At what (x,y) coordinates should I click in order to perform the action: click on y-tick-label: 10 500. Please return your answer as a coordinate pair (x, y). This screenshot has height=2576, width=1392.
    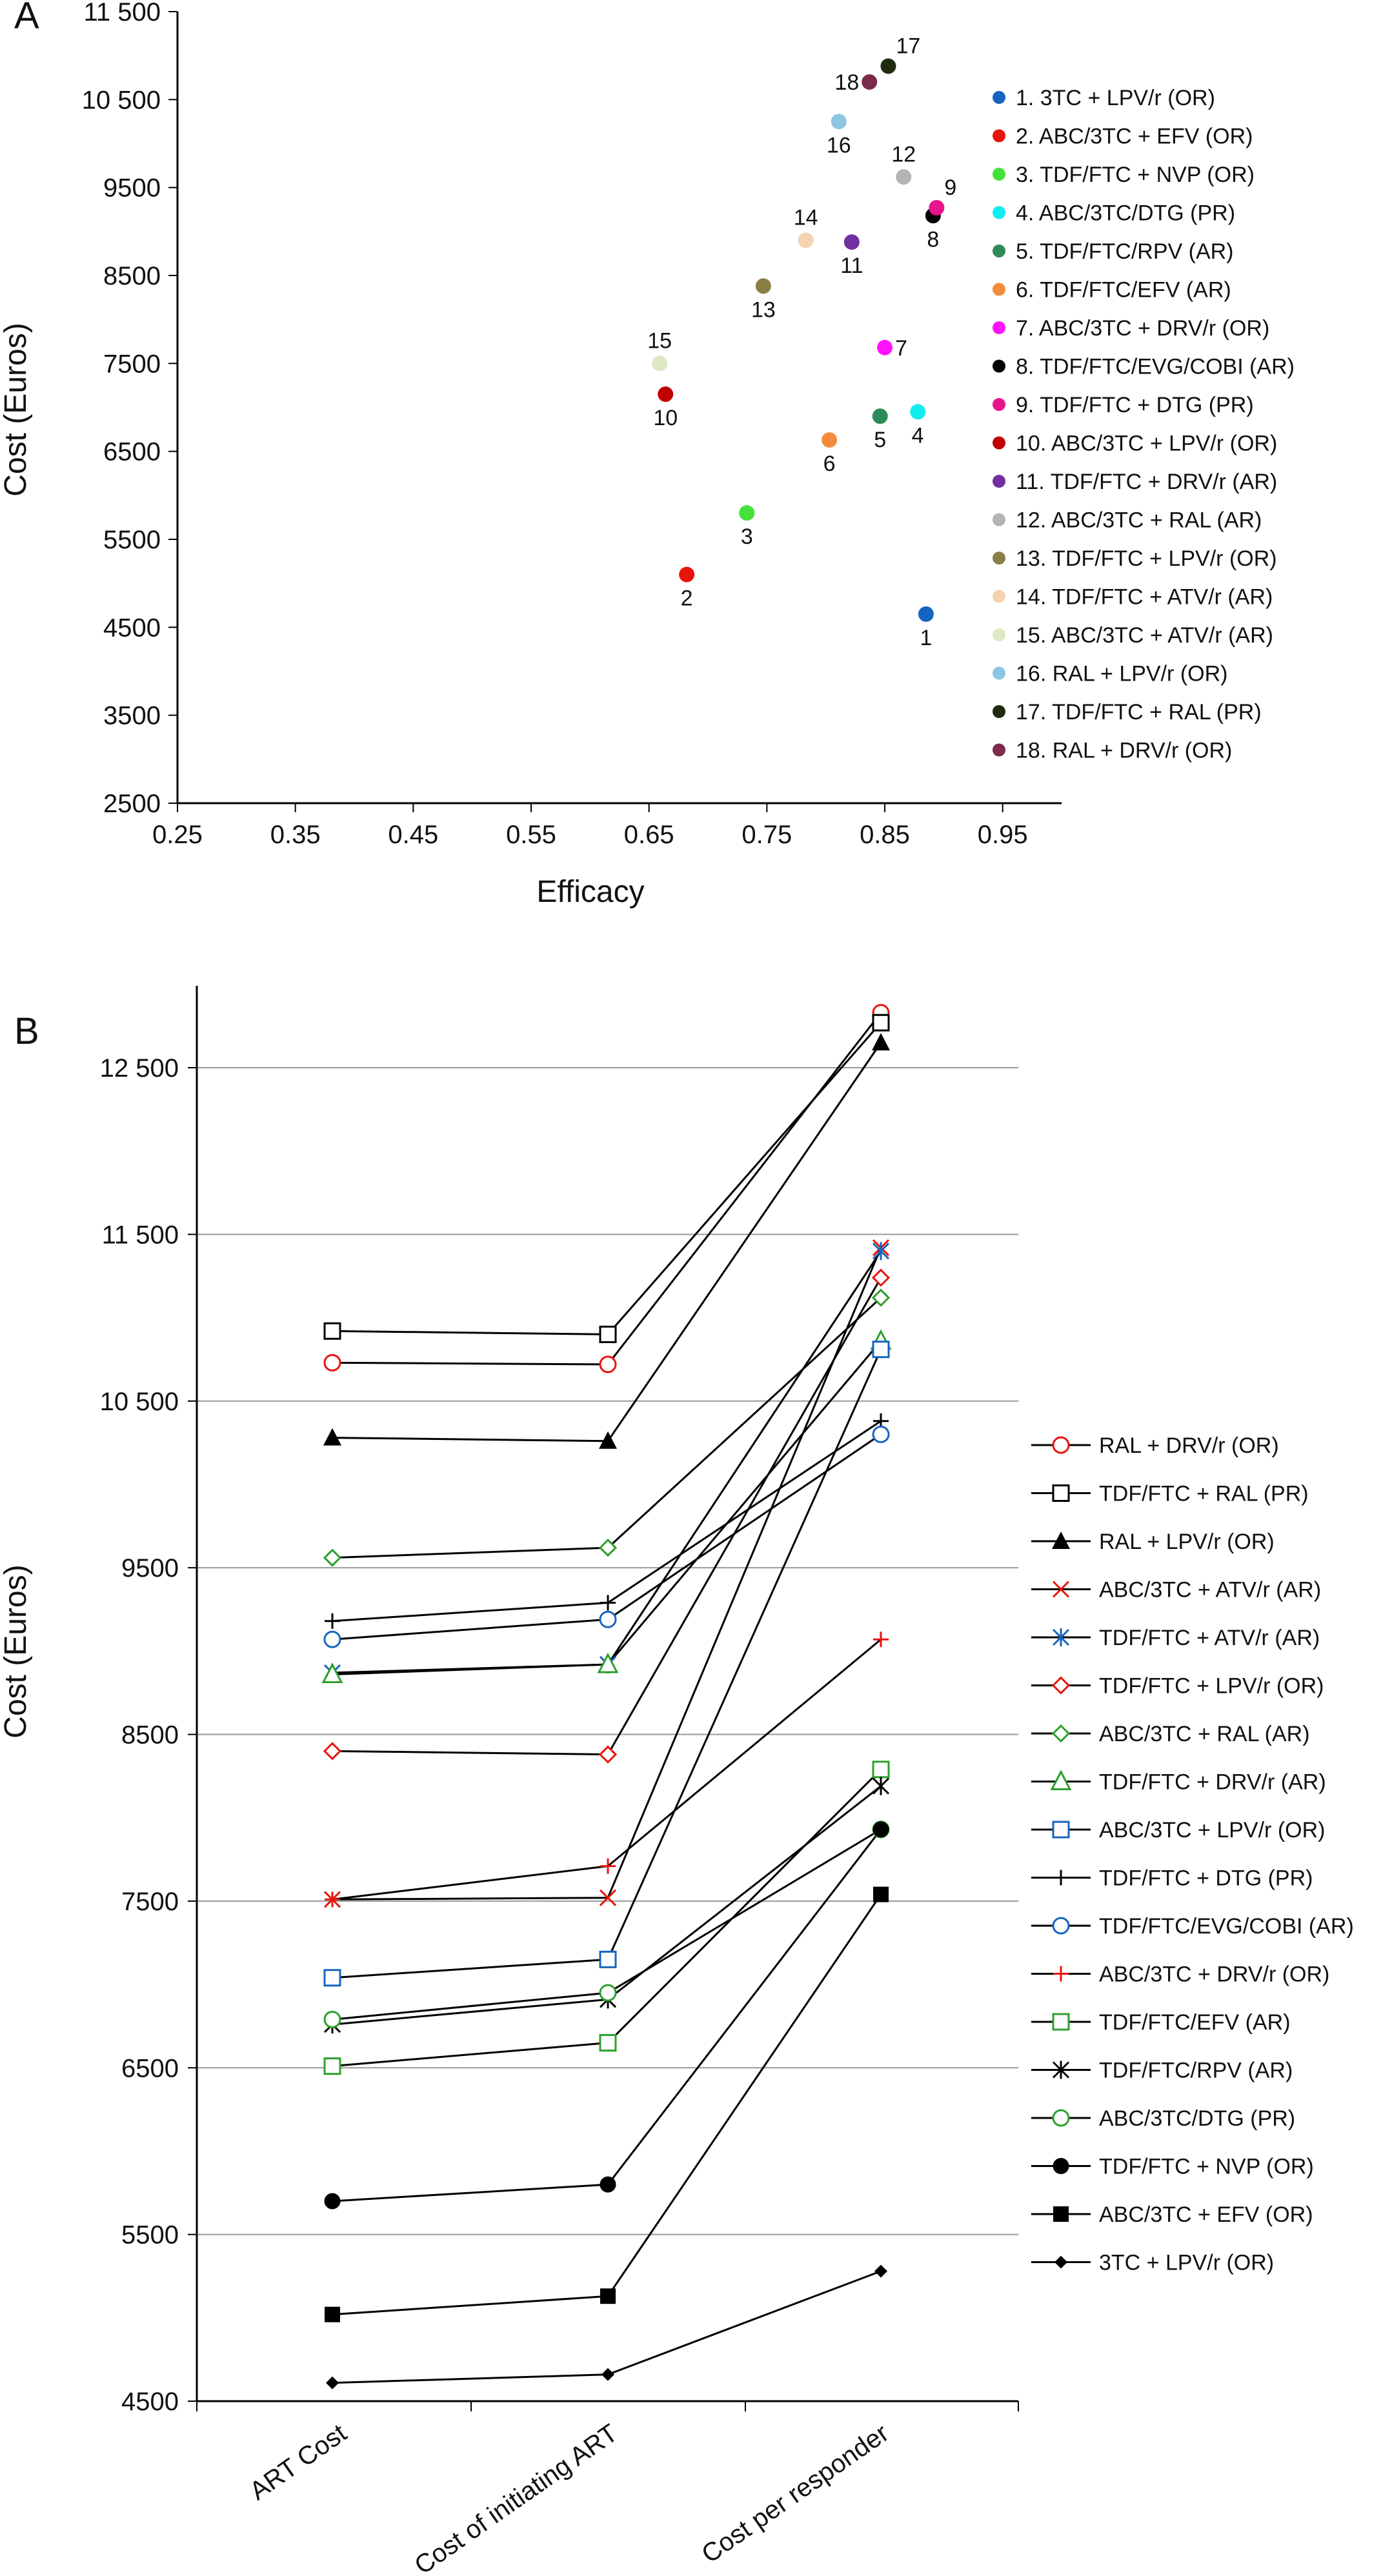
    Looking at the image, I should click on (121, 100).